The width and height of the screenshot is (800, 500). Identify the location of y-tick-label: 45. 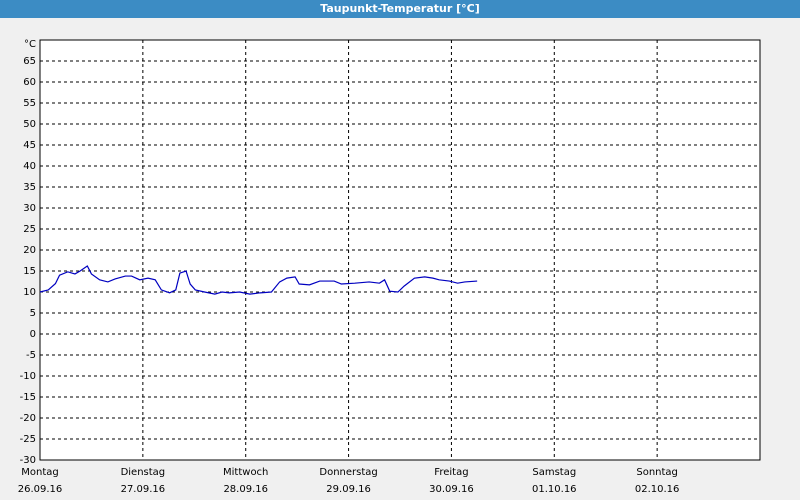
(29, 145).